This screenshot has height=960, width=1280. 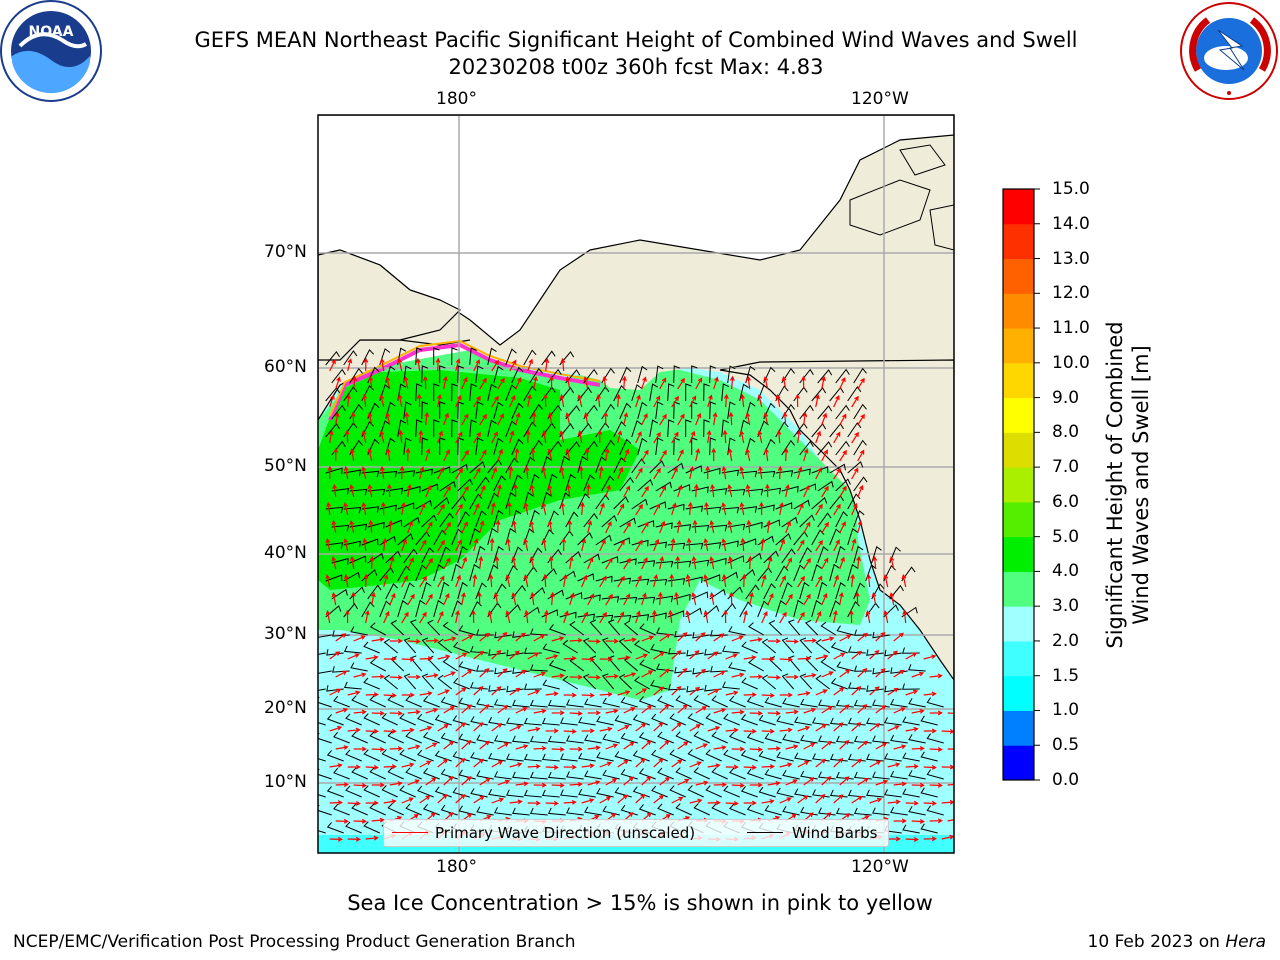 I want to click on colorbar-tick-label: 0.0, so click(x=1066, y=780).